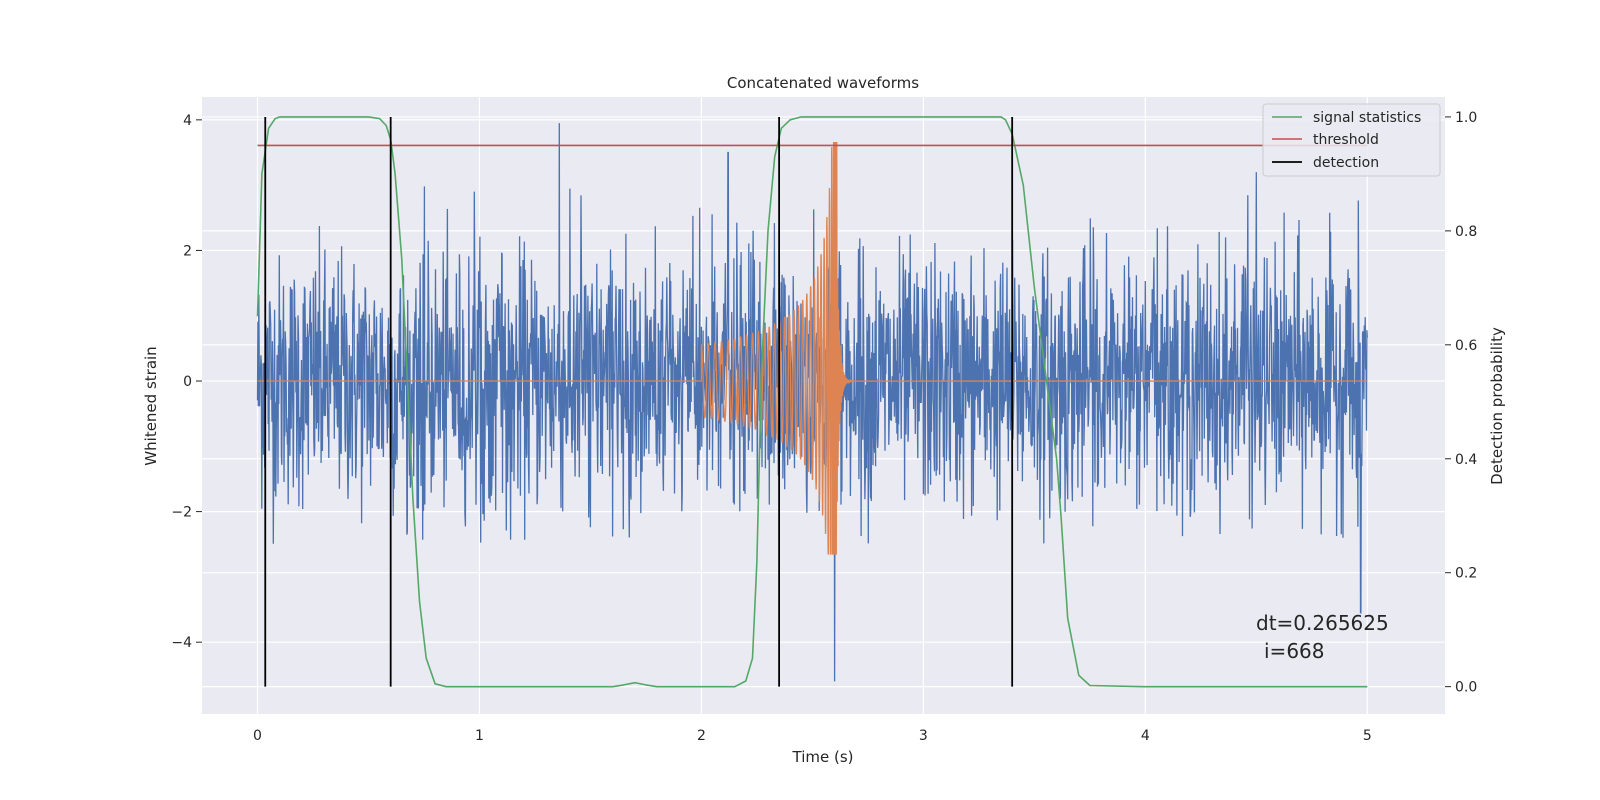 This screenshot has width=1600, height=800. I want to click on y2-tick-label: 0.8, so click(1466, 232).